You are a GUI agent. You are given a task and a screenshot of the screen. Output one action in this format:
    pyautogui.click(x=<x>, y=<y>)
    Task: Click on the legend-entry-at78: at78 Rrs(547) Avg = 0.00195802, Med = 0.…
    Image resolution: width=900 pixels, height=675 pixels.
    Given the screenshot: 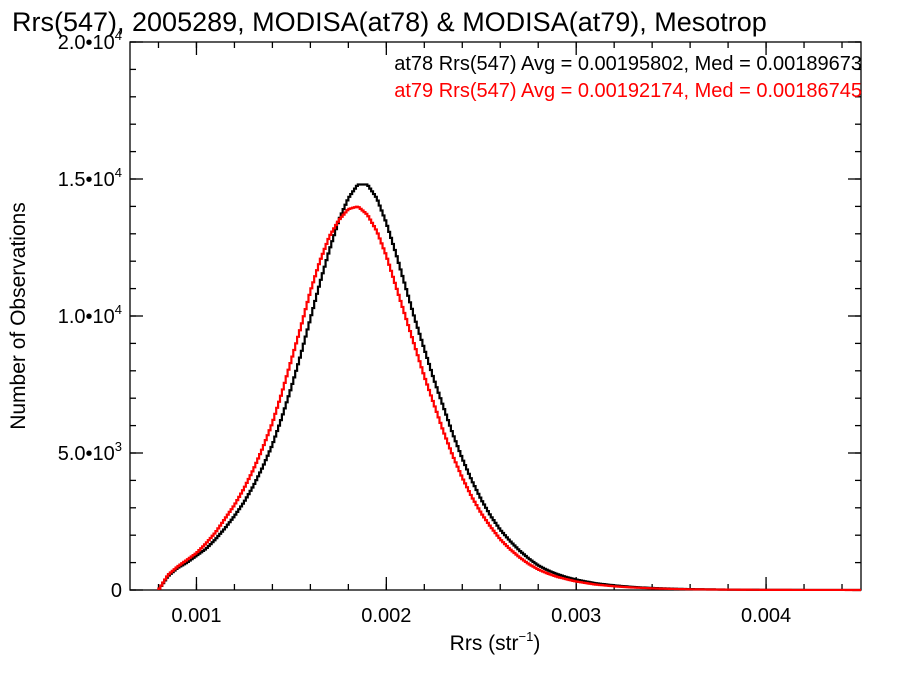 What is the action you would take?
    pyautogui.click(x=628, y=64)
    